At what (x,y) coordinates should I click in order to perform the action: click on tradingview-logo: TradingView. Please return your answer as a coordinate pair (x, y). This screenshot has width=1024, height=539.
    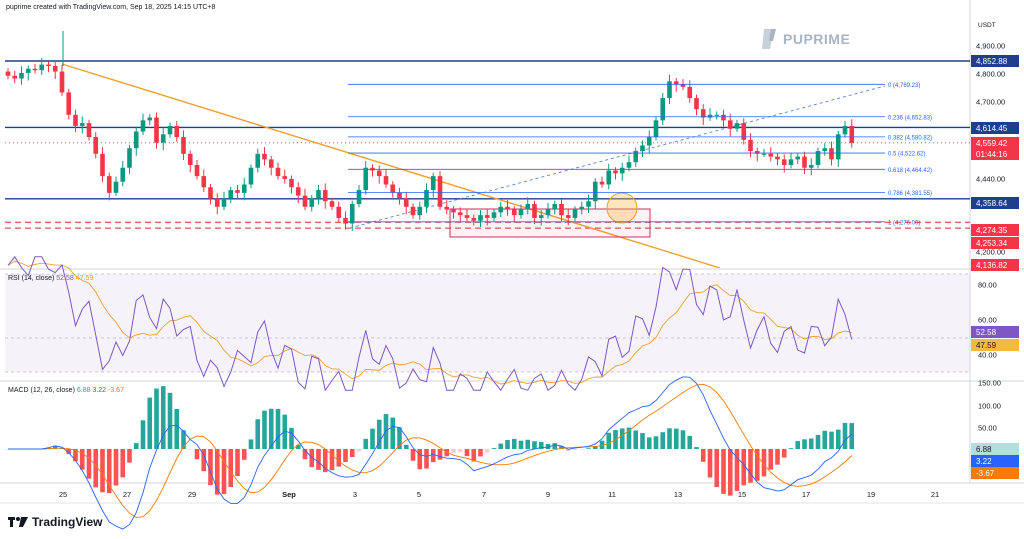
    Looking at the image, I should click on (55, 522).